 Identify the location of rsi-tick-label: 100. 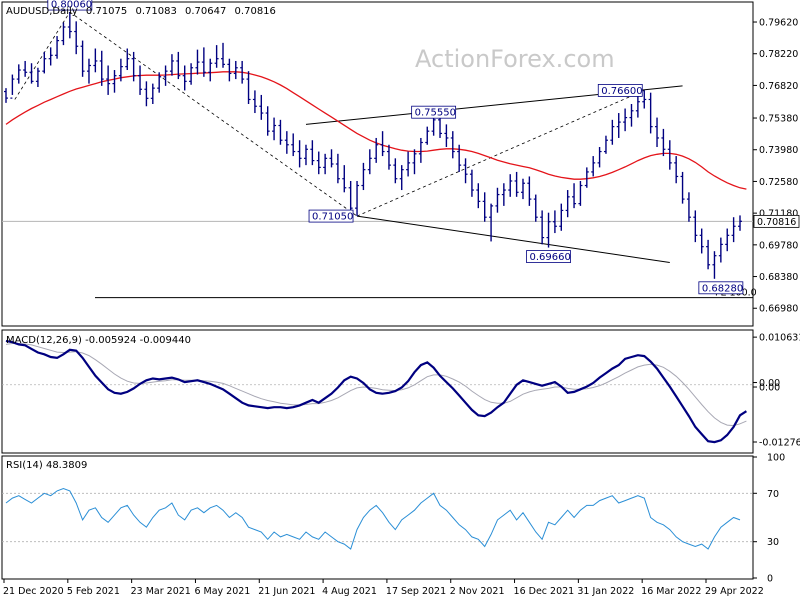
(776, 458).